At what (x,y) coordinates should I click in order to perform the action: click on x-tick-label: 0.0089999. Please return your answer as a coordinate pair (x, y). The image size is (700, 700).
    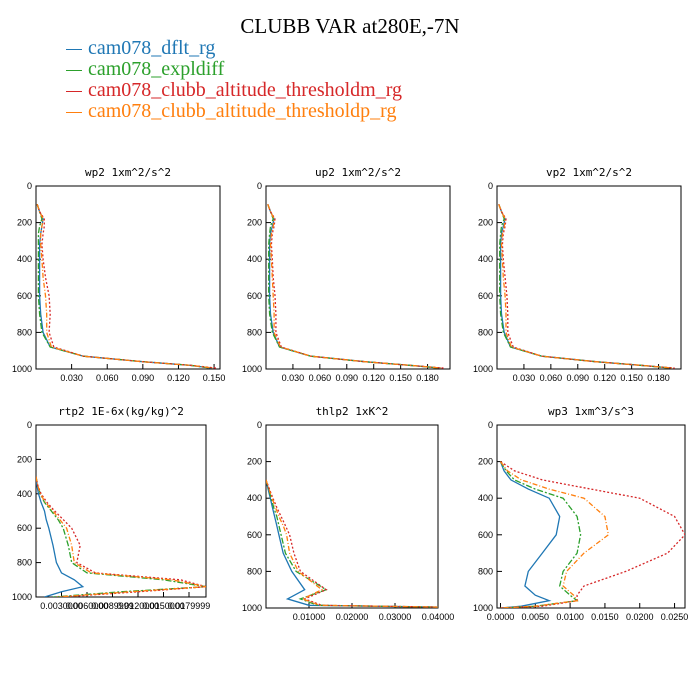
    Looking at the image, I should click on (112, 606).